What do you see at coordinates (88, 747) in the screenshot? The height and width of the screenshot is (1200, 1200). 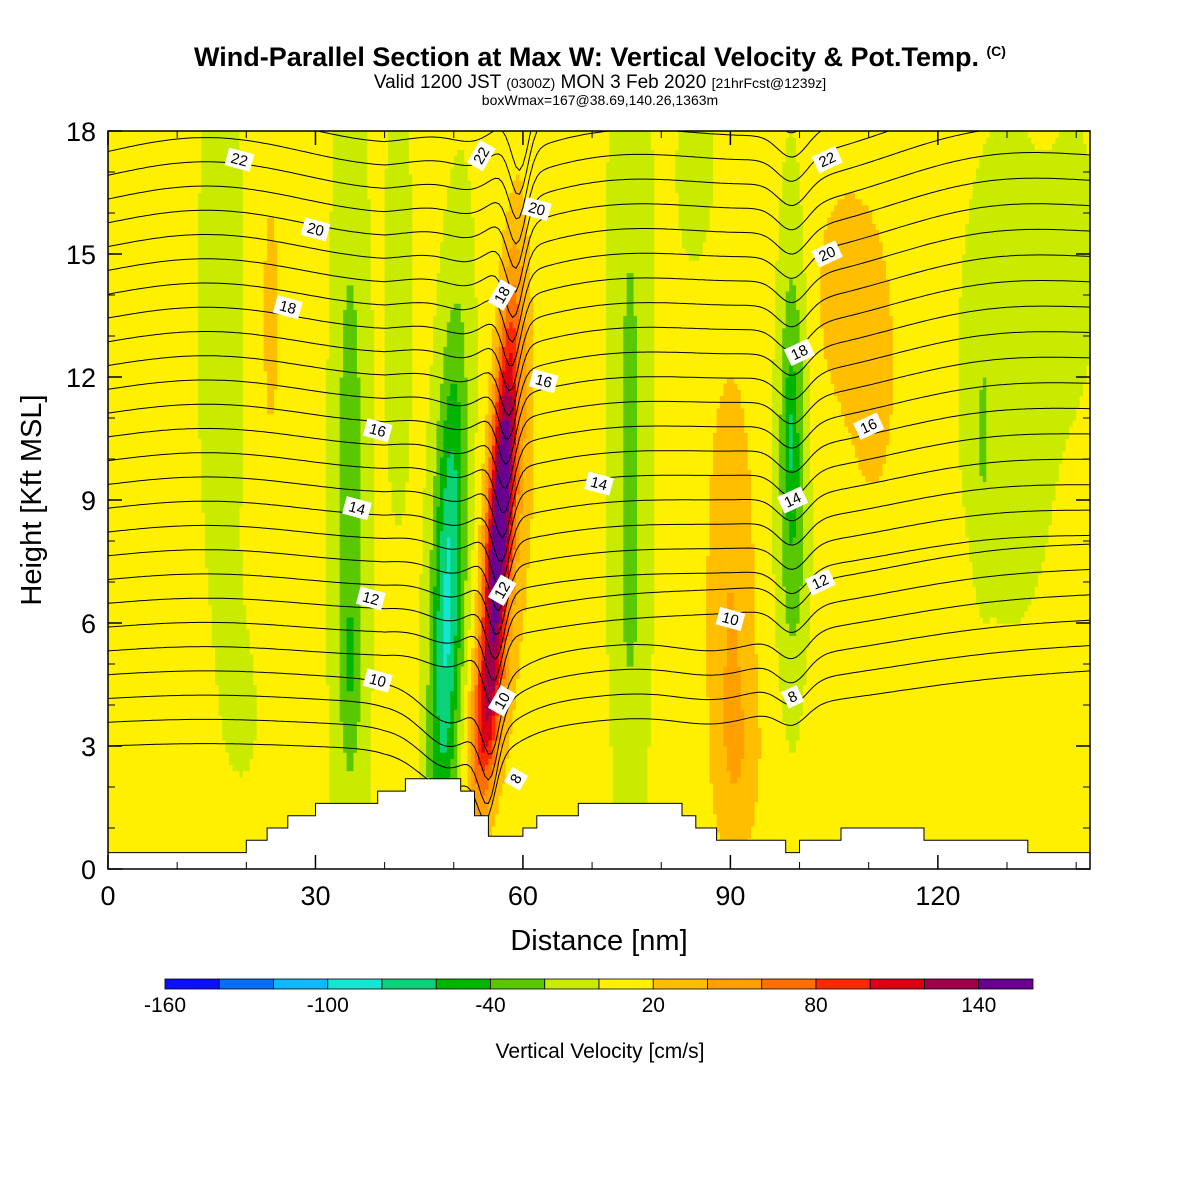 I see `y-tick-label: 3` at bounding box center [88, 747].